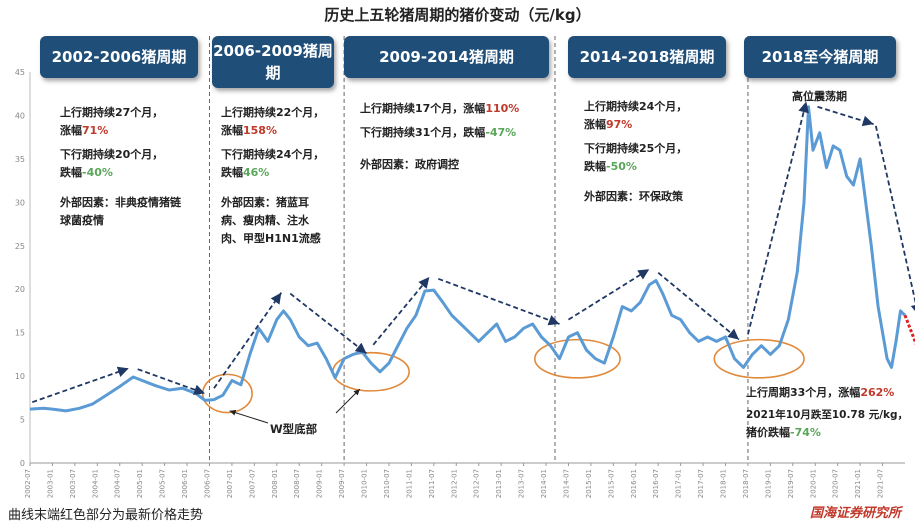 The width and height of the screenshot is (915, 532). What do you see at coordinates (22, 420) in the screenshot?
I see `y-tick-label: 5` at bounding box center [22, 420].